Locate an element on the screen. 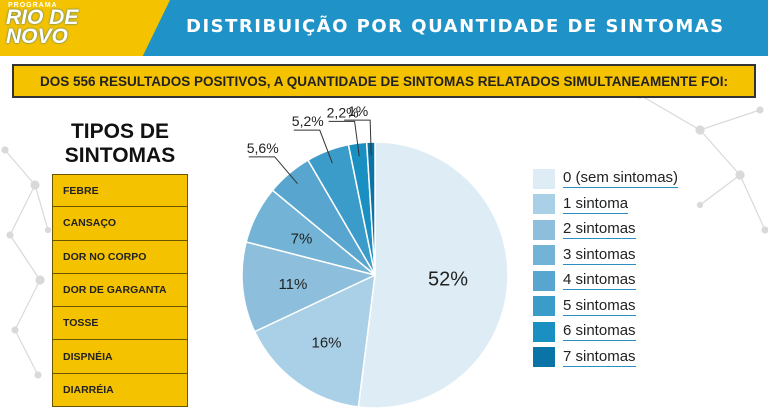  logo-wordmark: RIO DE NOVO is located at coordinates (42, 27).